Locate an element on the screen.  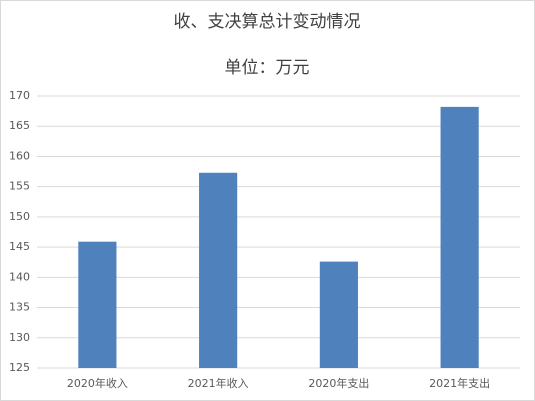
chart-subtitle: 单位：万元 is located at coordinates (267, 68).